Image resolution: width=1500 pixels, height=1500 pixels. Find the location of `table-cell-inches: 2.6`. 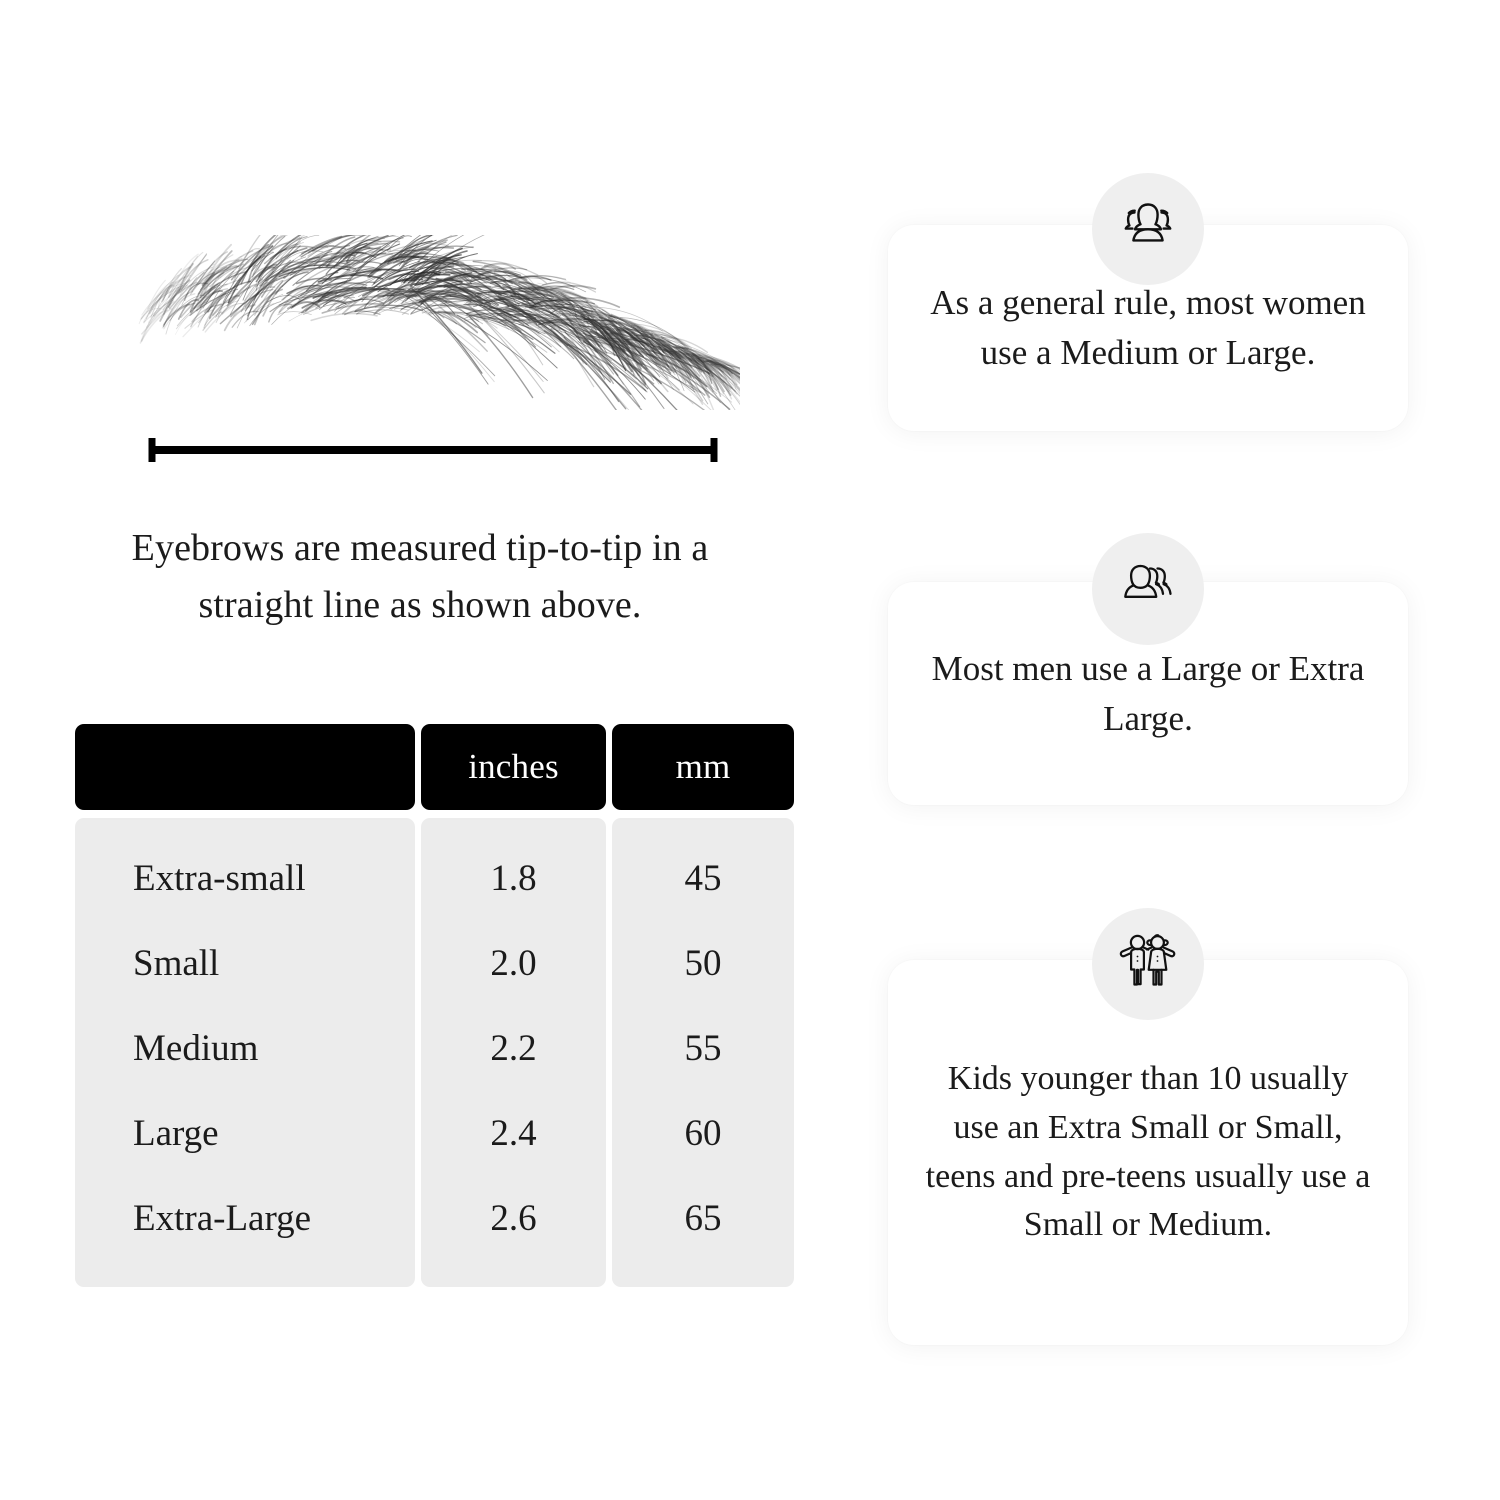

table-cell-inches: 2.6 is located at coordinates (513, 1218).